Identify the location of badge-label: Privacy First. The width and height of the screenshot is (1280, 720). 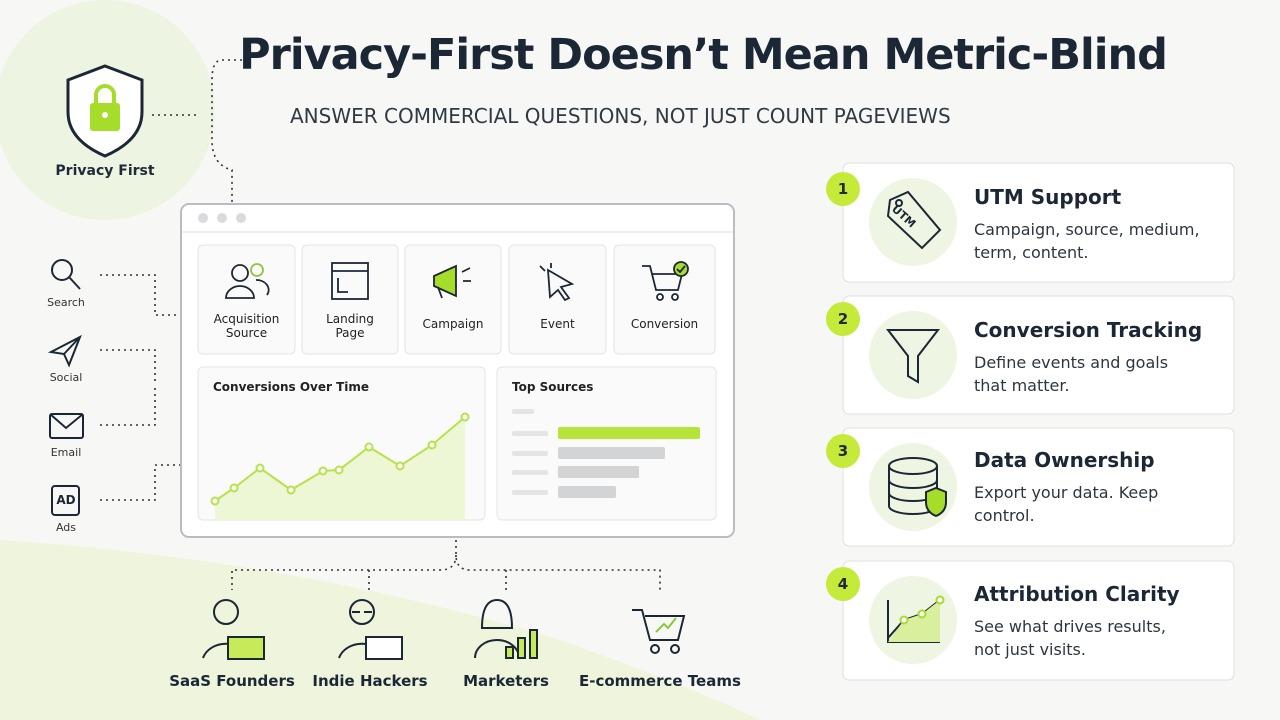
(105, 171).